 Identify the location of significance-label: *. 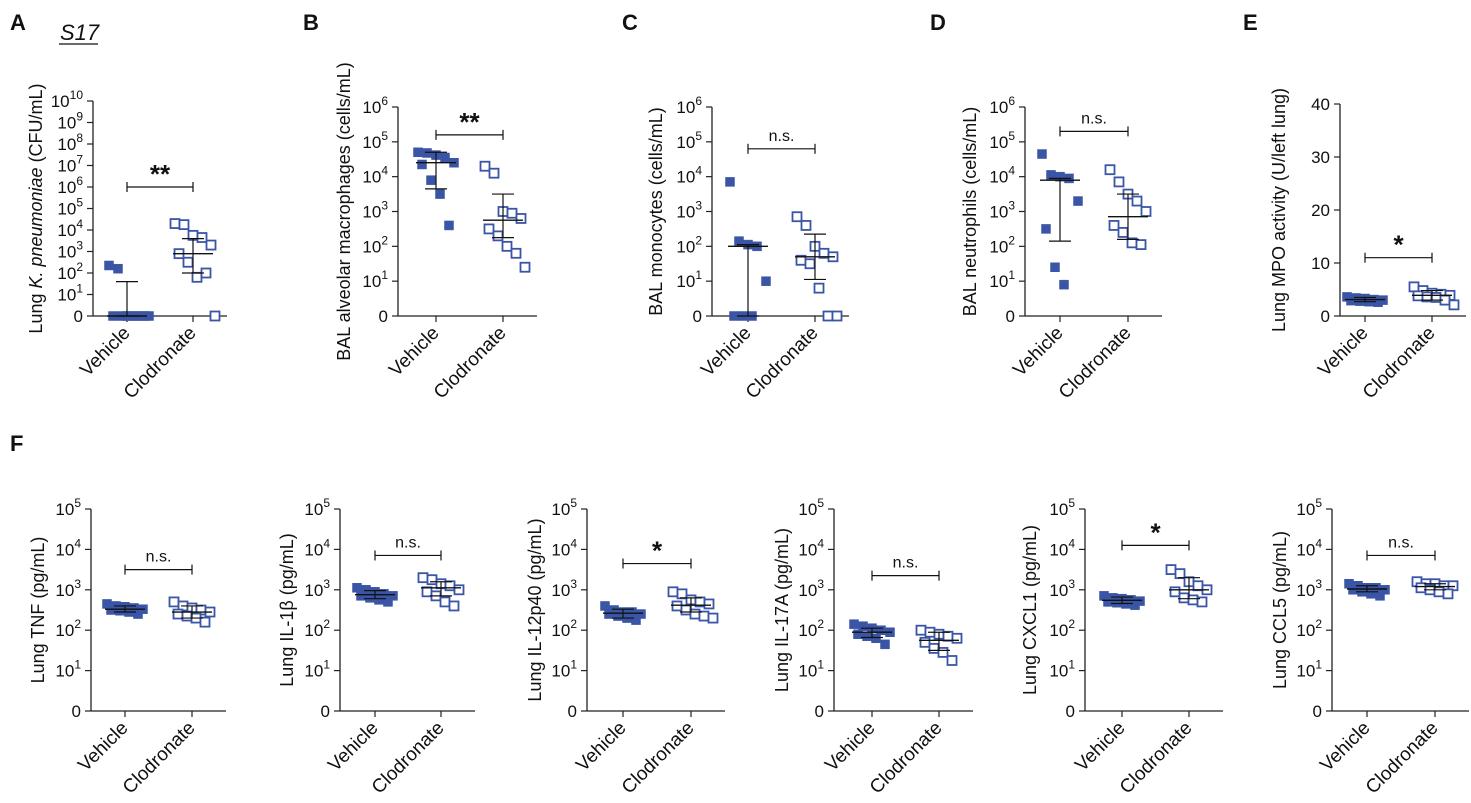
(1398, 245).